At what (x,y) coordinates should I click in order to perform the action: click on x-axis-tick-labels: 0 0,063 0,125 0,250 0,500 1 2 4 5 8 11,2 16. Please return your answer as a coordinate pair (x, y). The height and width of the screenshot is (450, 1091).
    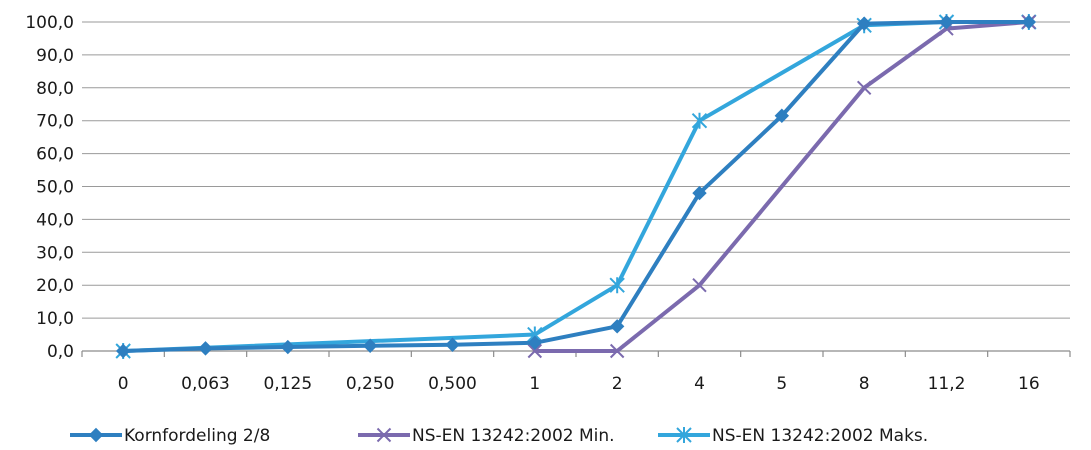
    Looking at the image, I should click on (579, 384).